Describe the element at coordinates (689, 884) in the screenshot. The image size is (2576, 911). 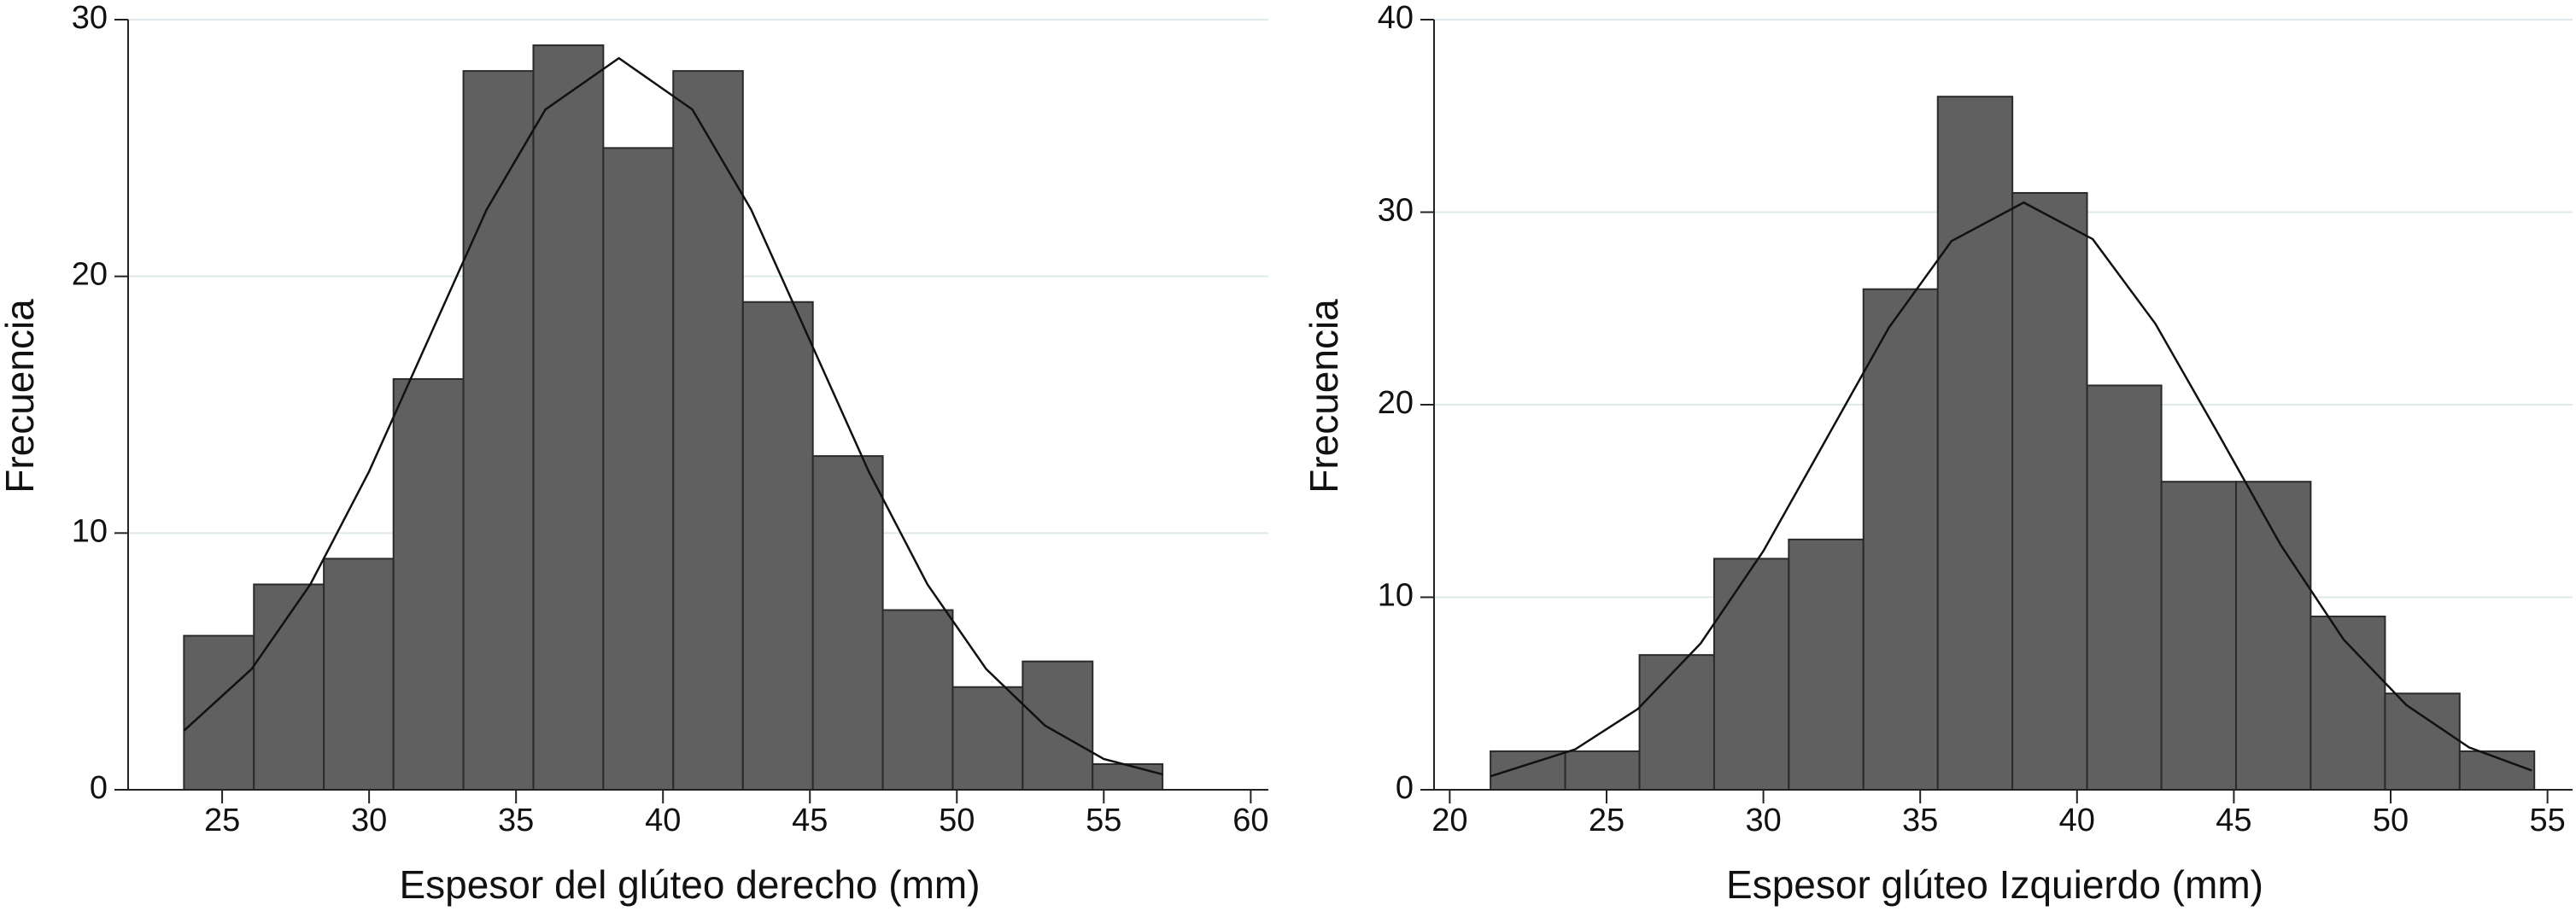
I see `x-axis-label: Espesor del glúteo derecho (mm)` at that location.